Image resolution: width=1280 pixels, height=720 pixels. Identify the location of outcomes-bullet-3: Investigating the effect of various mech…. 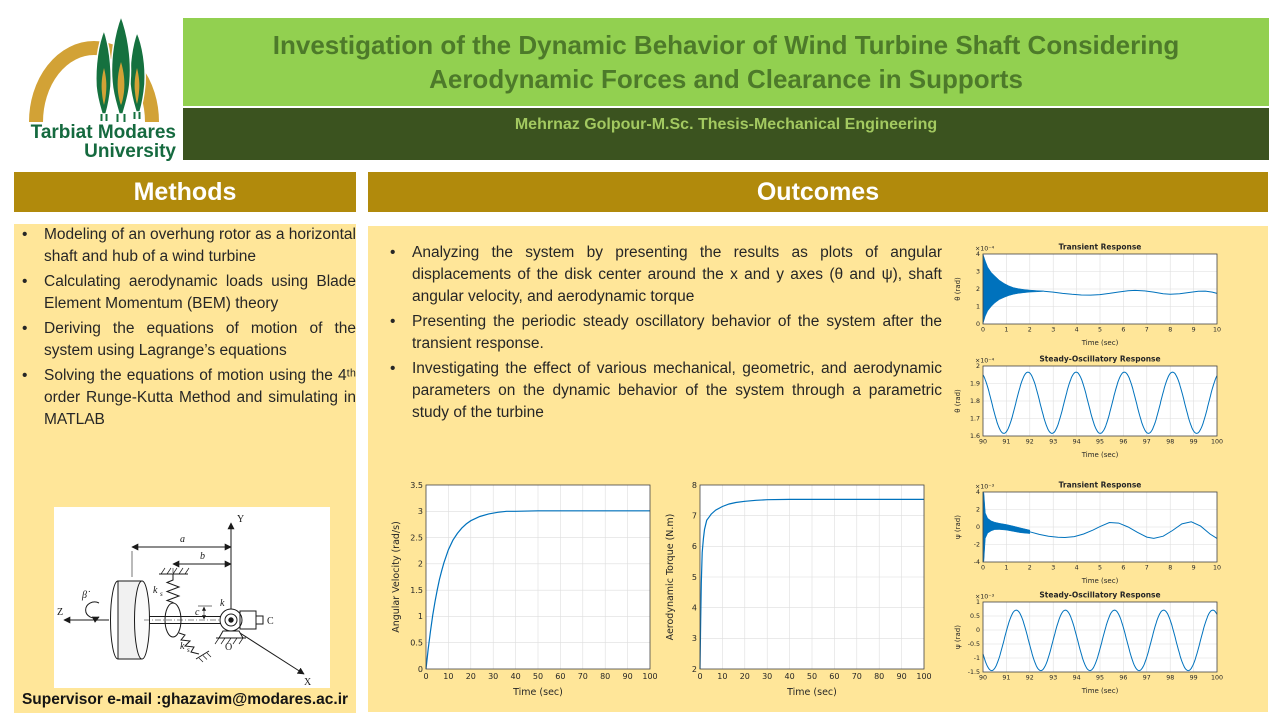
(662, 391).